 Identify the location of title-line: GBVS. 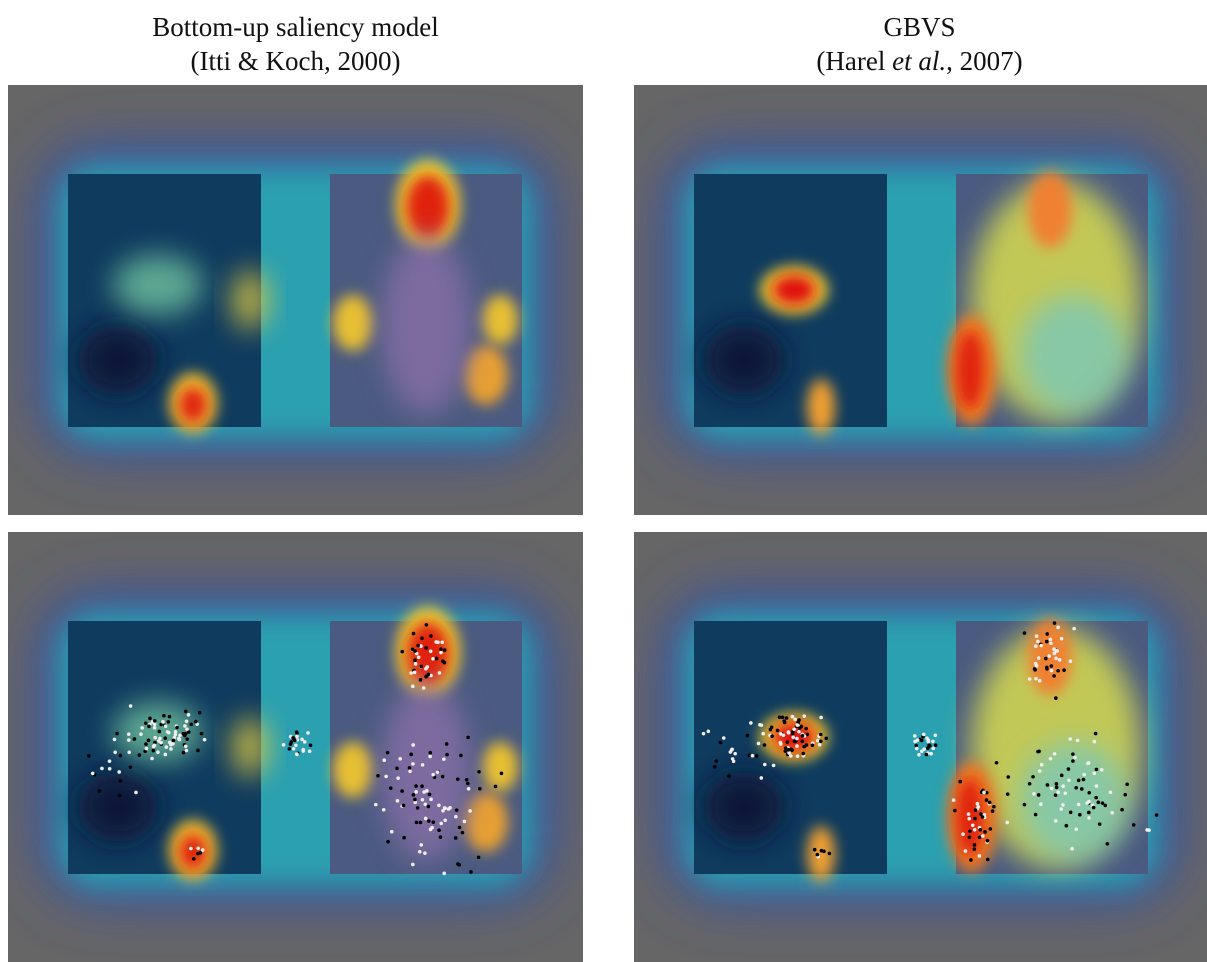
(919, 27).